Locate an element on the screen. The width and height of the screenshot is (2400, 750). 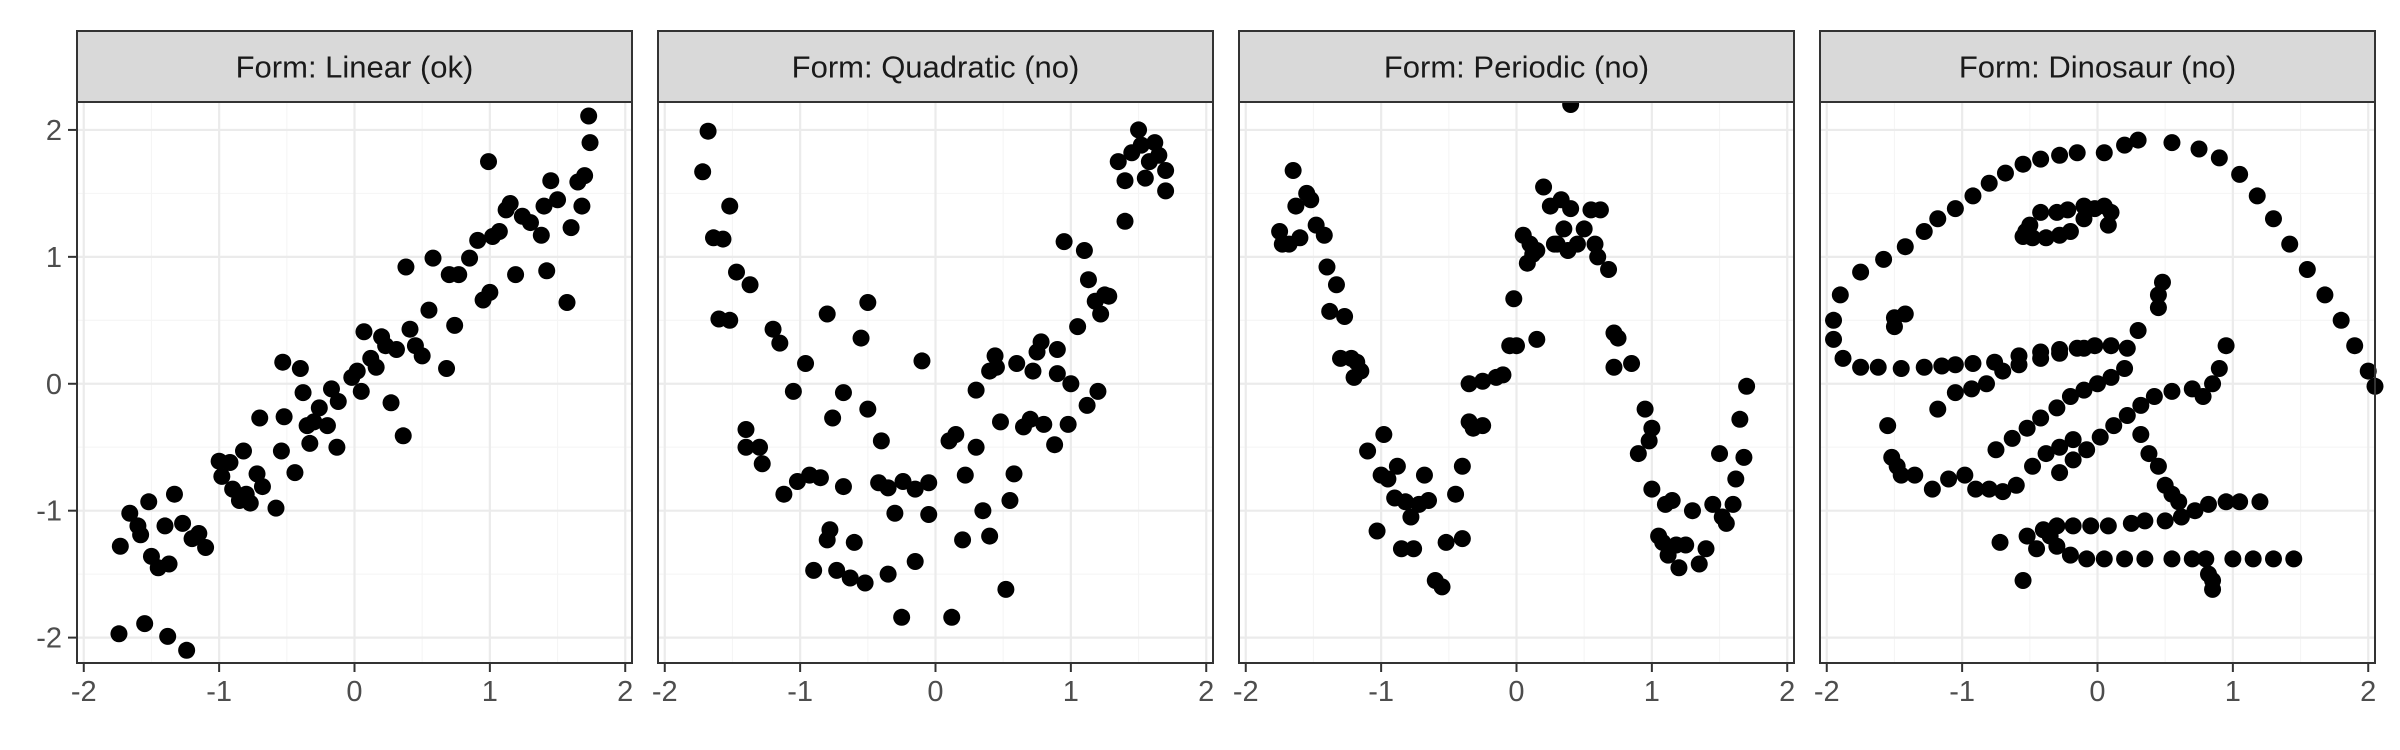
x-tick-label: -1 is located at coordinates (219, 692).